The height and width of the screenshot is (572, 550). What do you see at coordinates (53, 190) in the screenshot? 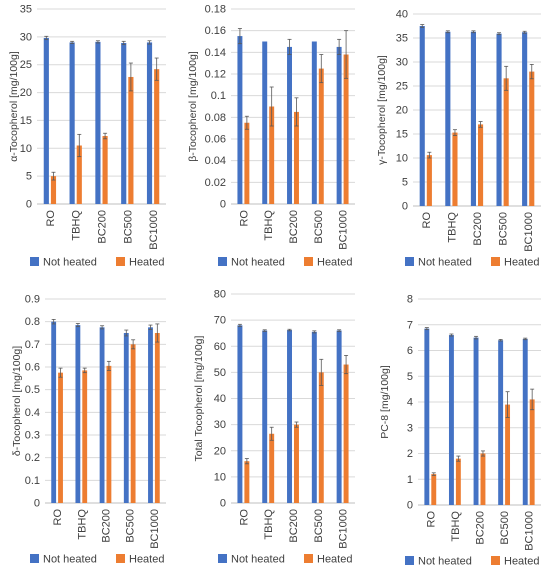
I see `bar-heated-RO` at bounding box center [53, 190].